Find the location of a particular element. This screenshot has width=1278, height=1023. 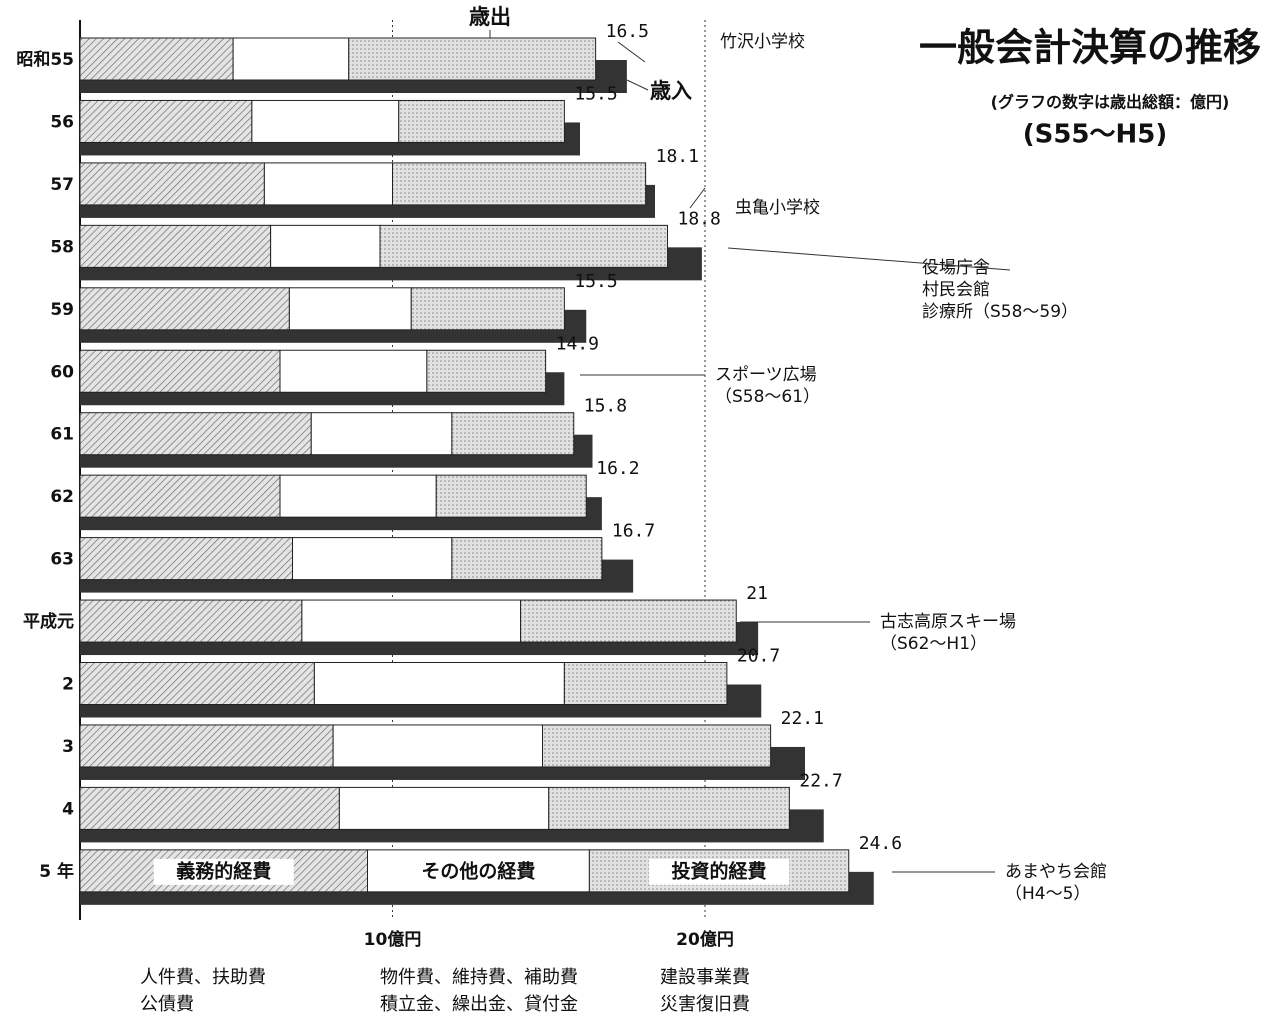

legend-note: 人件費、扶助費 is located at coordinates (203, 977).